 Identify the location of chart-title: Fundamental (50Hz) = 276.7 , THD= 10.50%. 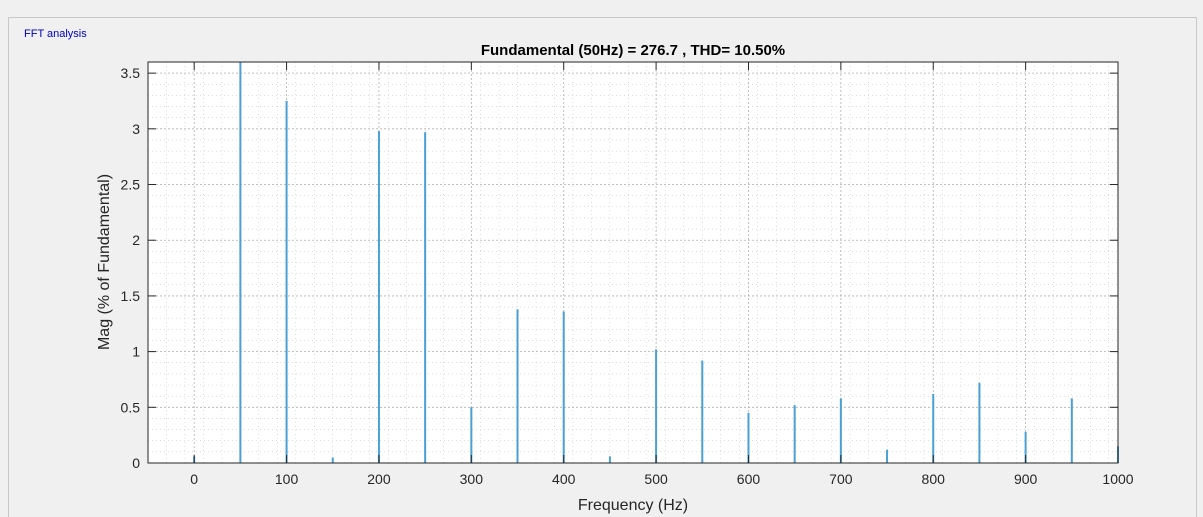
(633, 50).